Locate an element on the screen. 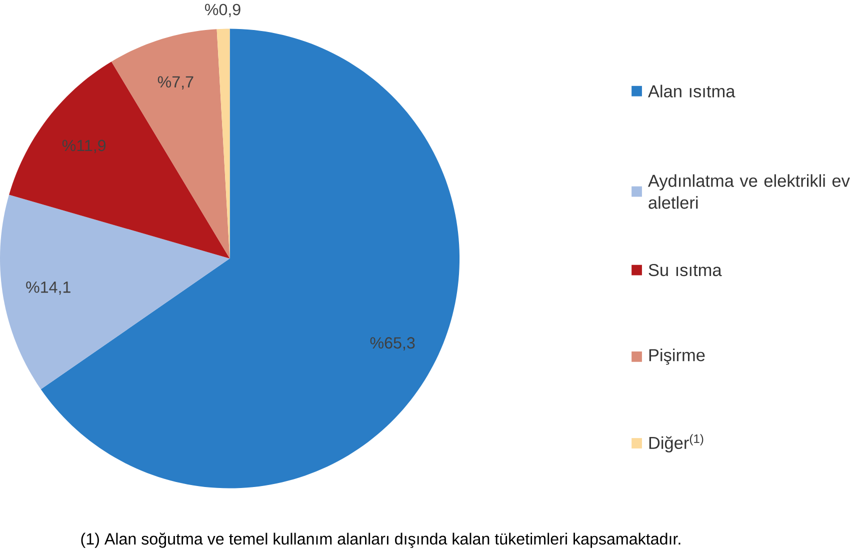  data-label: %7,7 is located at coordinates (176, 83).